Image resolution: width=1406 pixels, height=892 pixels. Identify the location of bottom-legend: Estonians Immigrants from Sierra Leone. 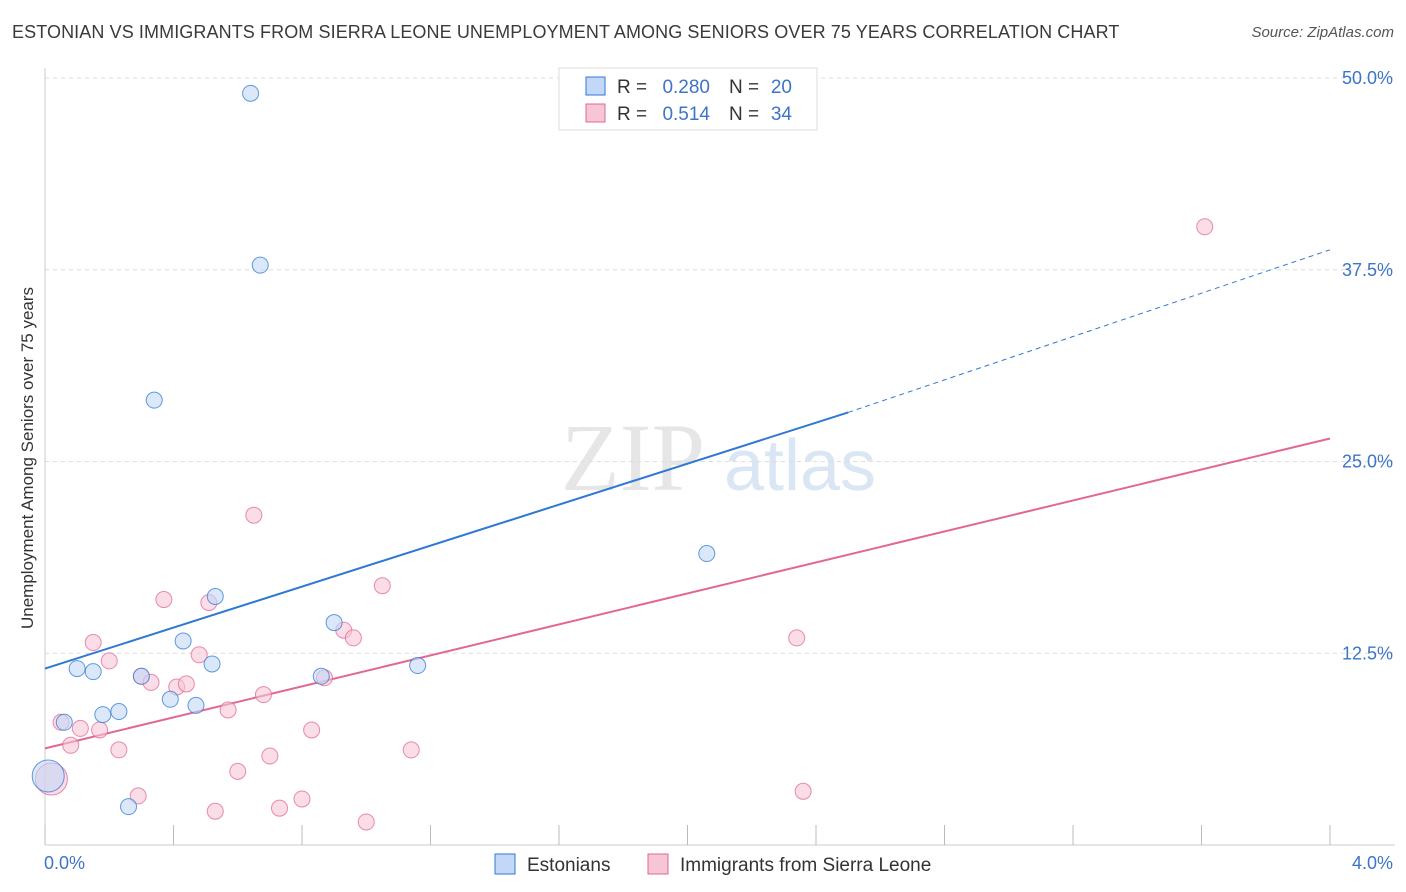
(712, 864).